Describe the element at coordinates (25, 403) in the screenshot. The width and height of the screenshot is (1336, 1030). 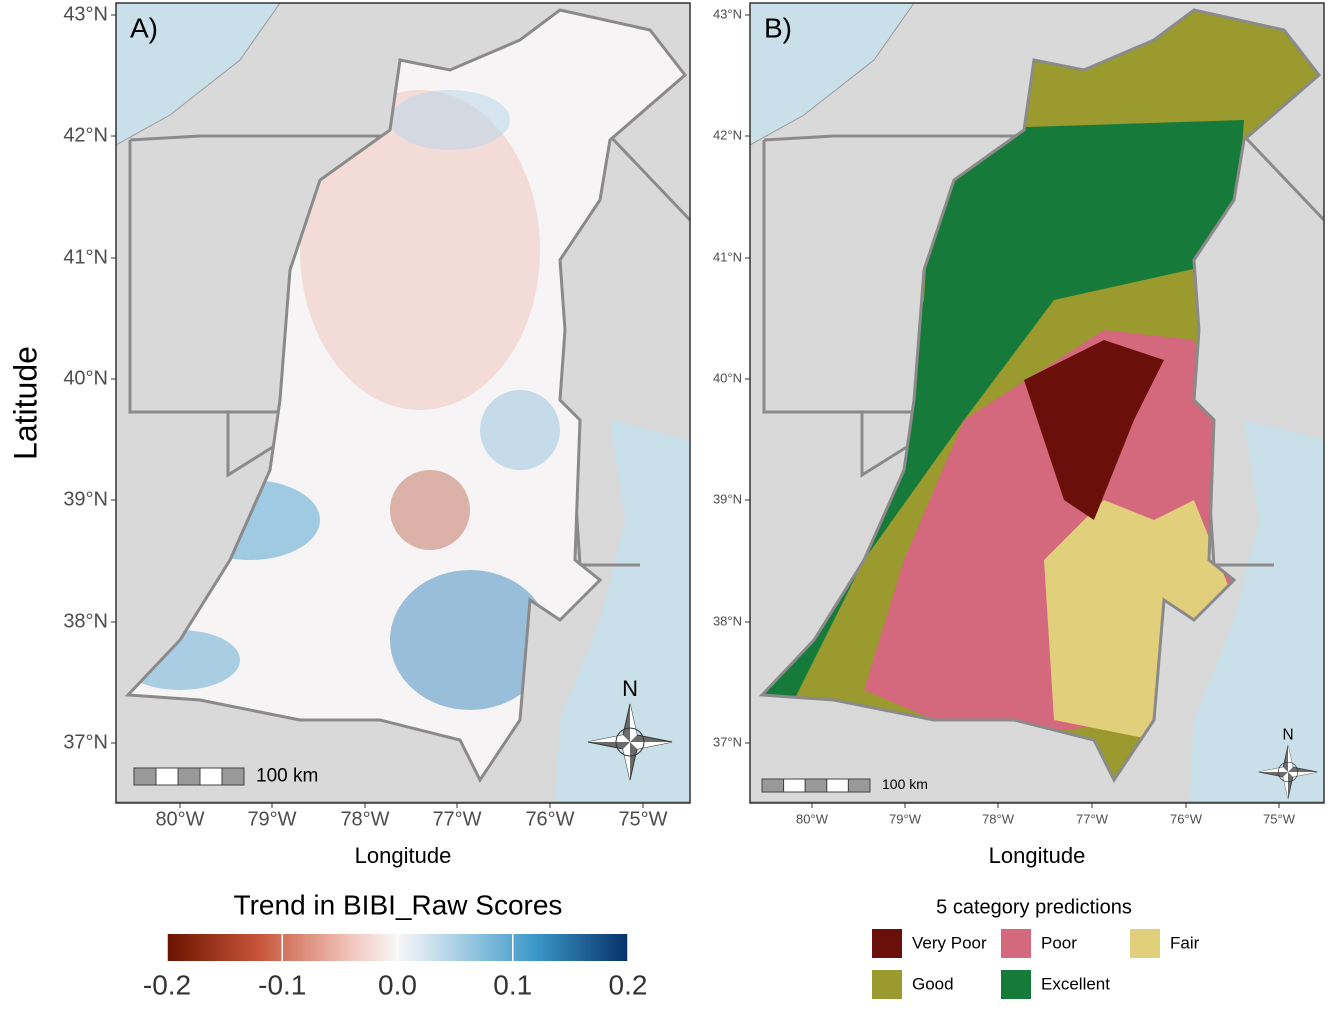
I see `y-axis-label: Latitude` at that location.